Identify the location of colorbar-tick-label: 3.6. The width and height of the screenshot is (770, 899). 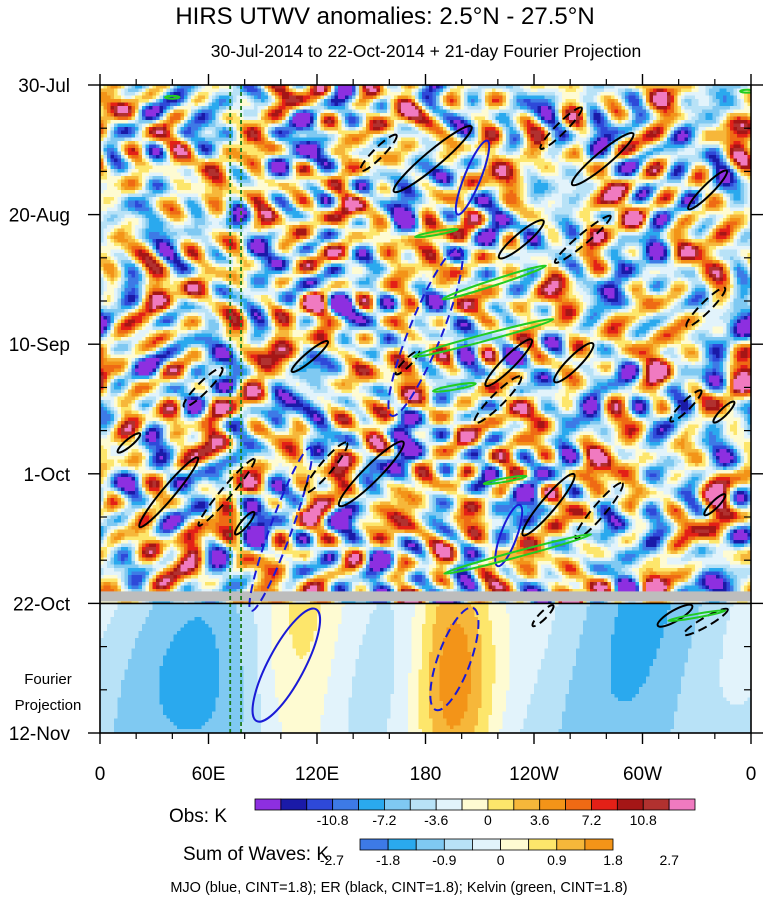
(540, 820).